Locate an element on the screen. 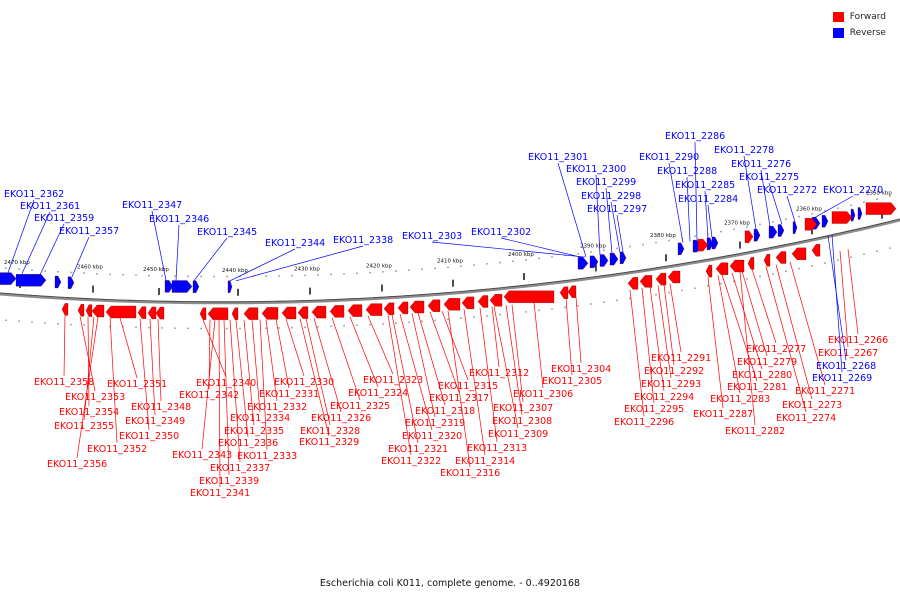 This screenshot has height=604, width=900. scale-tick-label: 2400 kbp is located at coordinates (521, 255).